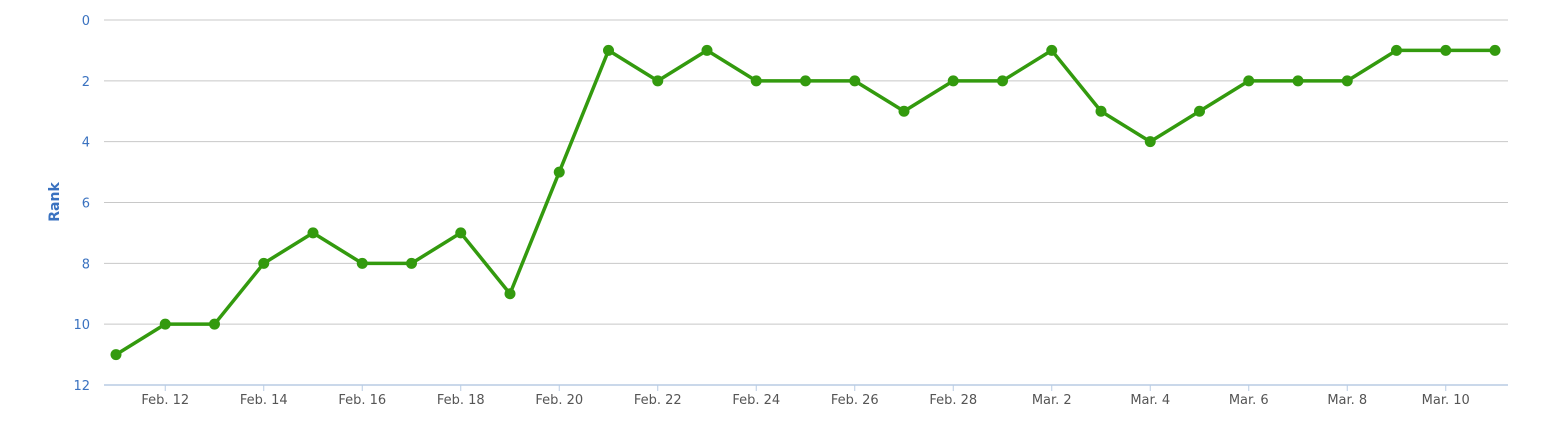 This screenshot has height=421, width=1554. I want to click on x-tick-label: Feb. 16, so click(362, 400).